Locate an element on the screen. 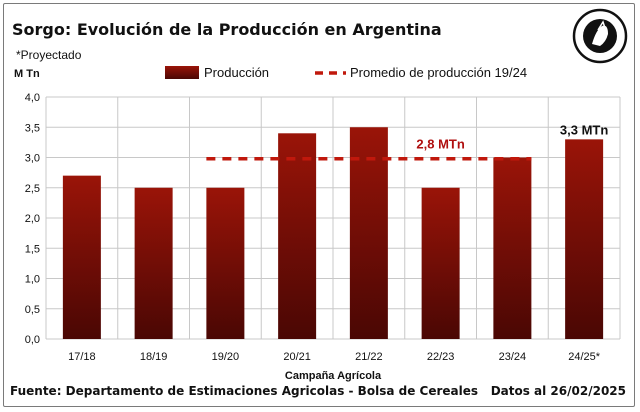 This screenshot has height=412, width=640. bolsa-de-cereales-logo-icon is located at coordinates (600, 36).